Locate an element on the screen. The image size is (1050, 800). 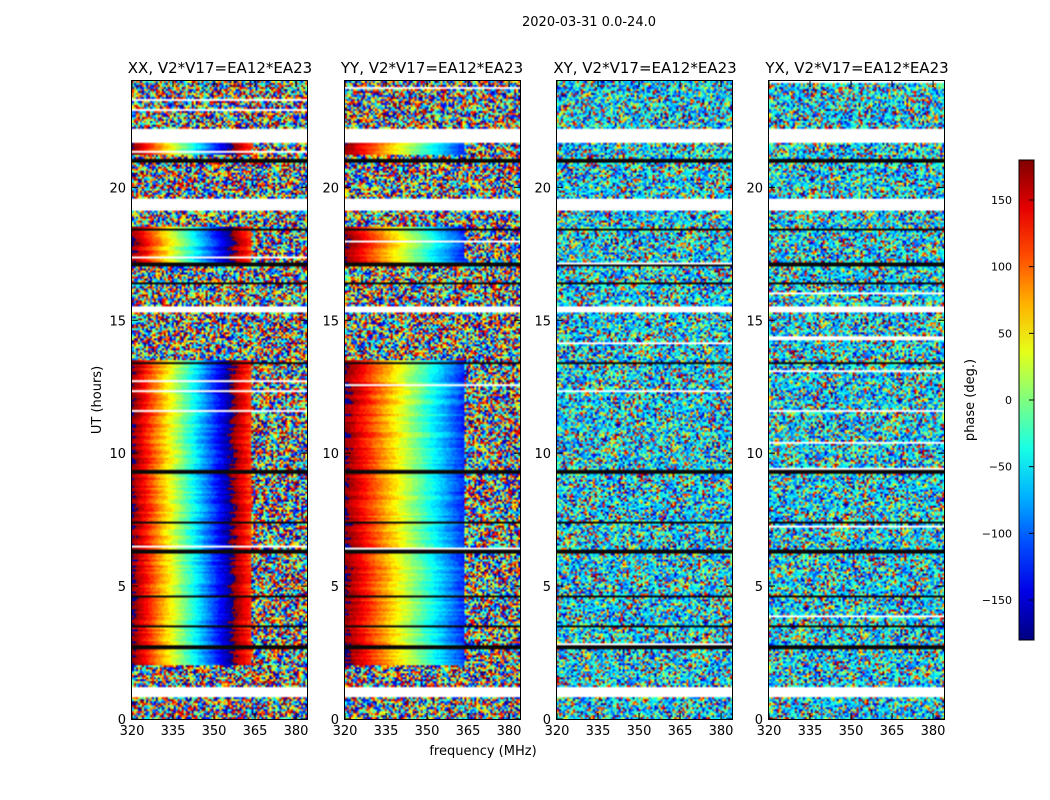
panel-frame-xy is located at coordinates (644, 400).